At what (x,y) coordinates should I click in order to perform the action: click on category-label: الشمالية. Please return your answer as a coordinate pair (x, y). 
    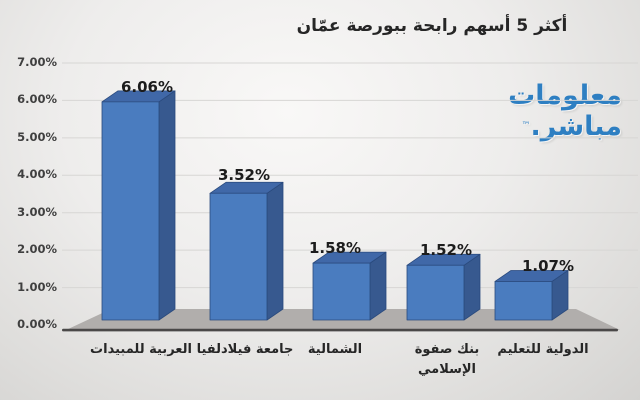
    Looking at the image, I should click on (335, 349).